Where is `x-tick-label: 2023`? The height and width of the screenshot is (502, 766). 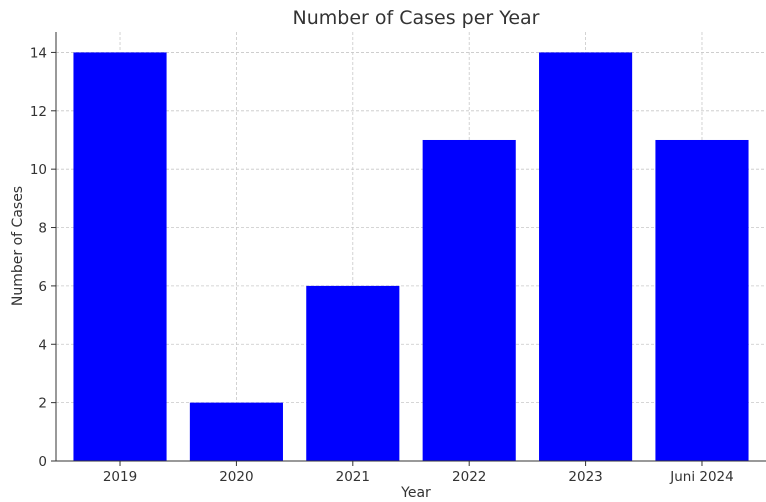
x-tick-label: 2023 is located at coordinates (585, 477).